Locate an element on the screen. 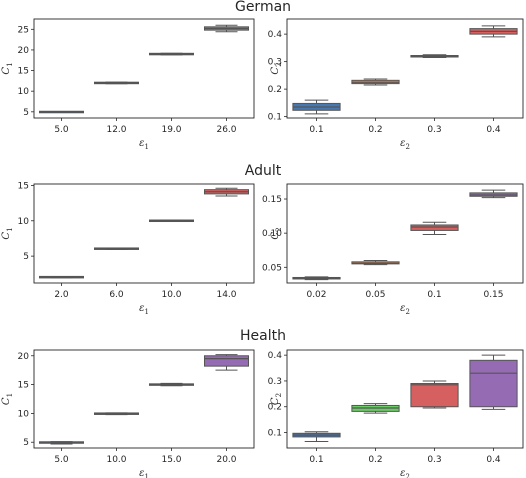 The width and height of the screenshot is (526, 478). y-tick-label: 0.05 is located at coordinates (272, 268).